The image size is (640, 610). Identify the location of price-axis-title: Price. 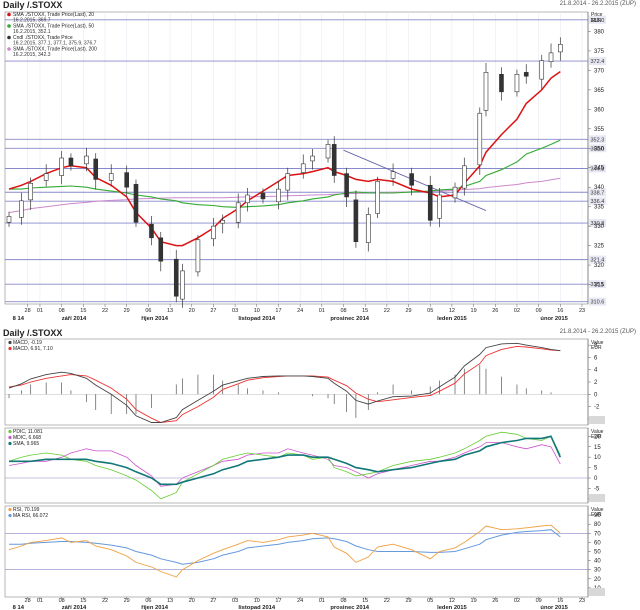
(597, 15).